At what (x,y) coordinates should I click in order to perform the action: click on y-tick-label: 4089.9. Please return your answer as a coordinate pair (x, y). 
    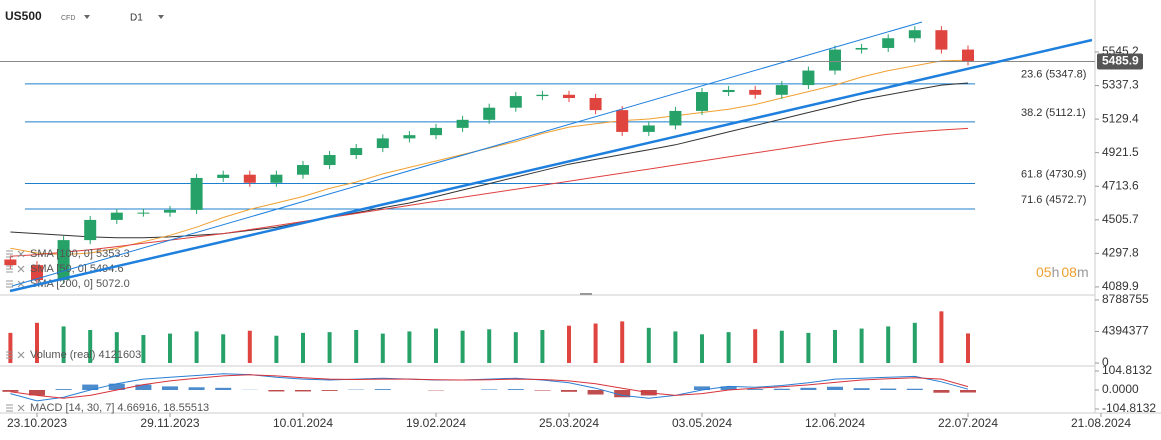
    Looking at the image, I should click on (1120, 286).